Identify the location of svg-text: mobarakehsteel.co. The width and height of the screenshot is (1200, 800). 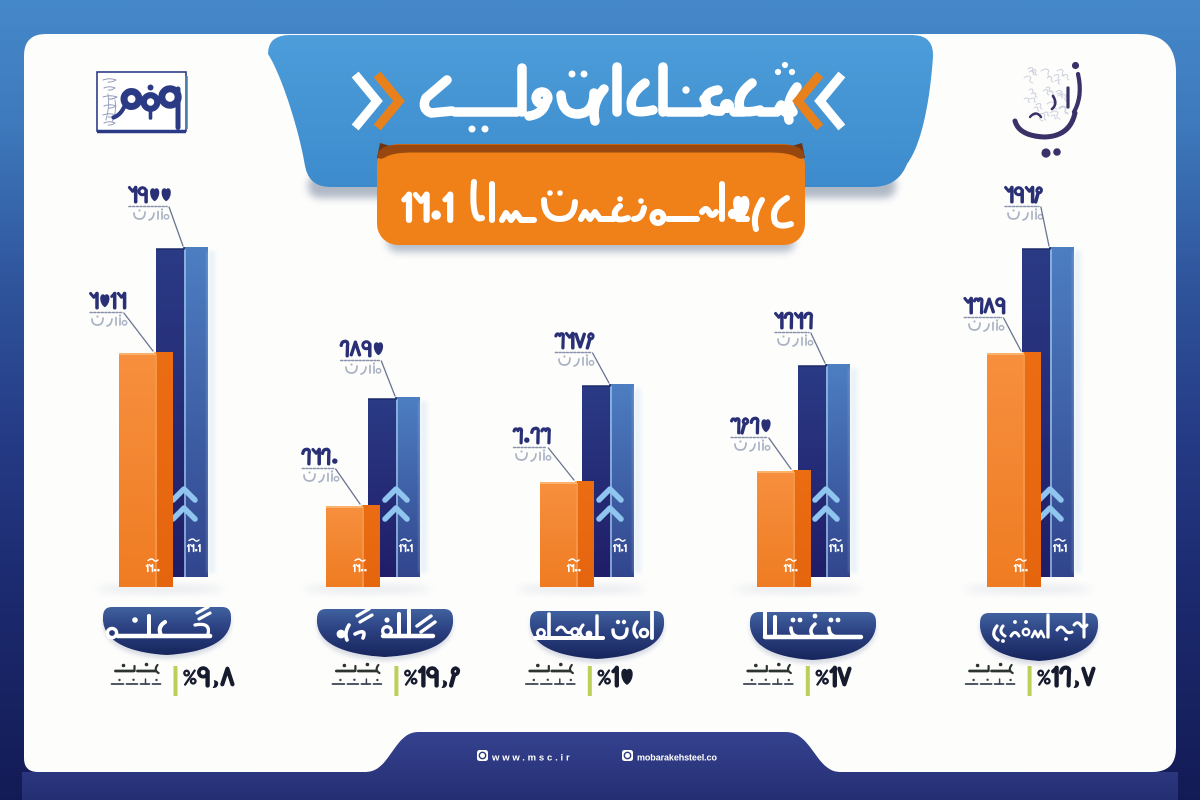
(677, 758).